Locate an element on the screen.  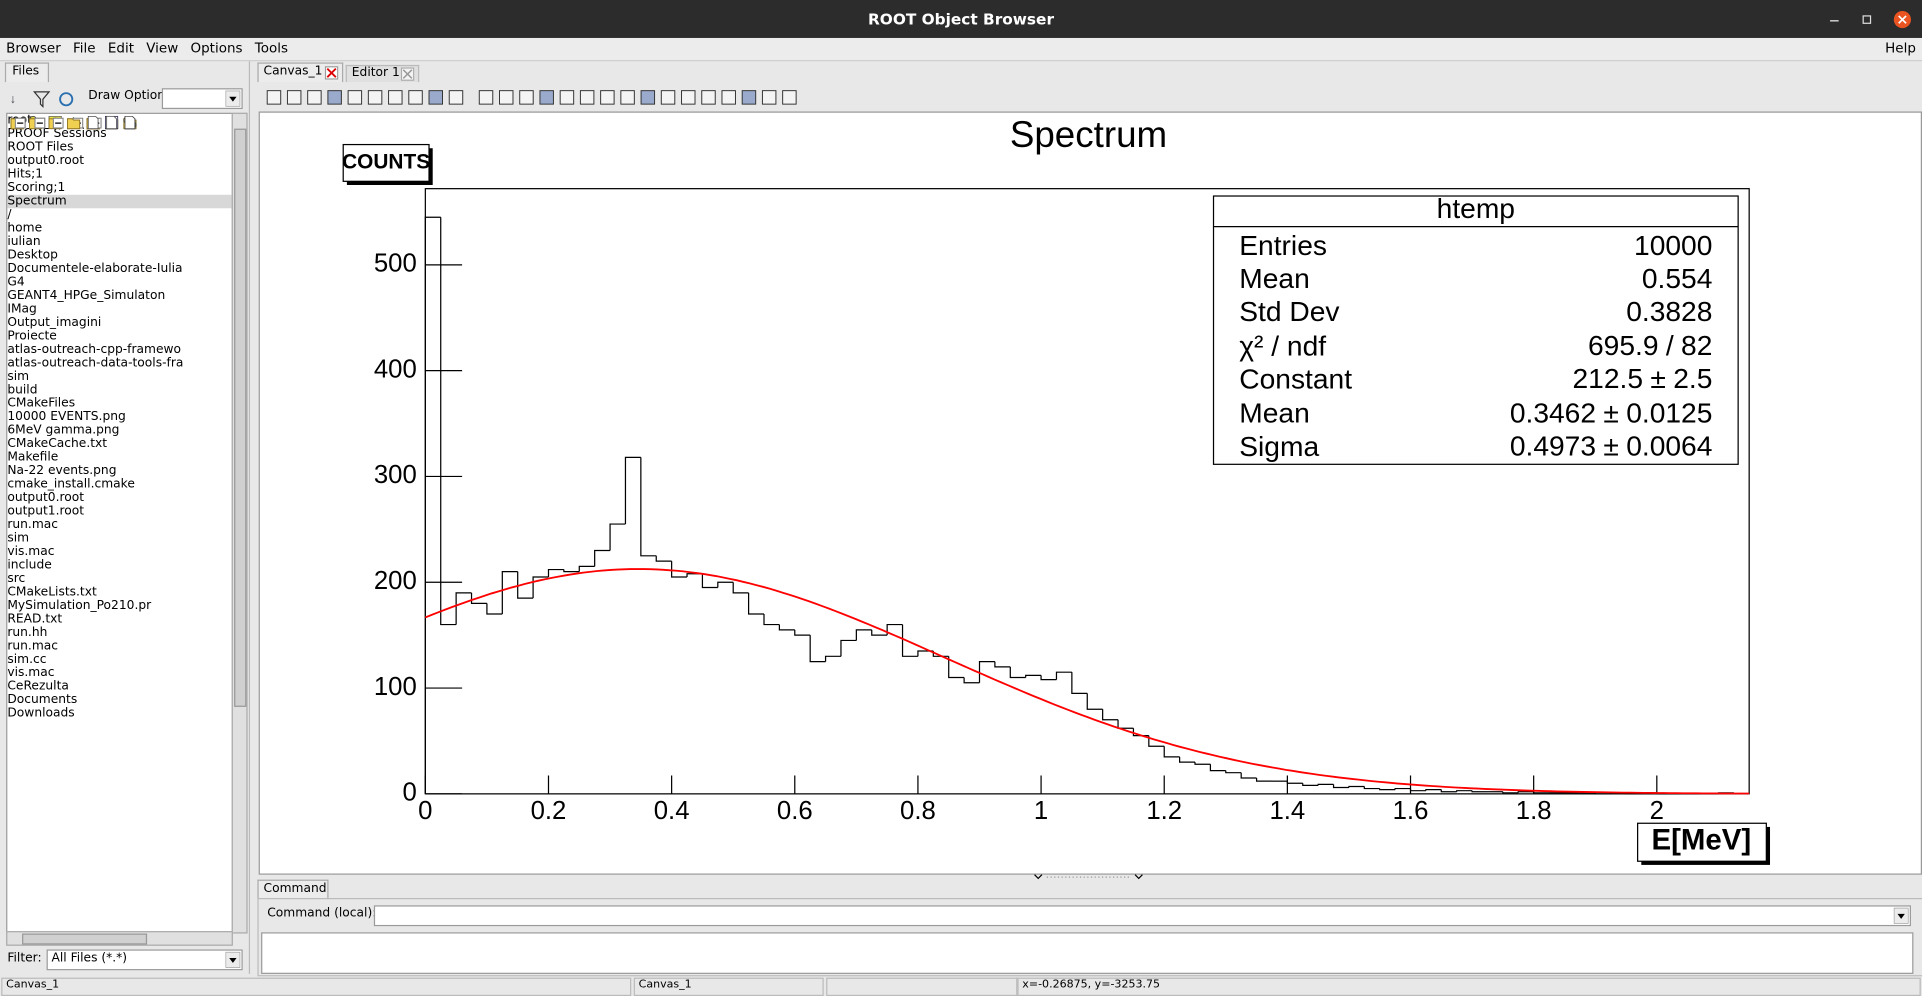
scroll-thumb is located at coordinates (240, 417).